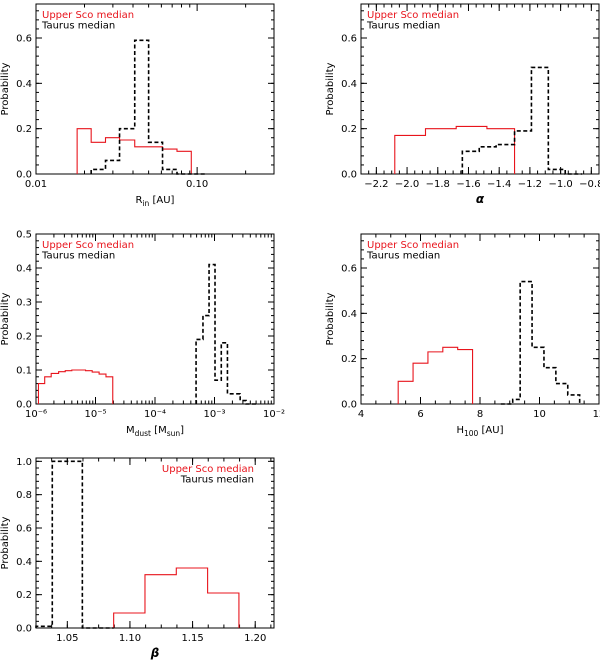 The image size is (600, 660). What do you see at coordinates (480, 199) in the screenshot?
I see `x-axis-label: α` at bounding box center [480, 199].